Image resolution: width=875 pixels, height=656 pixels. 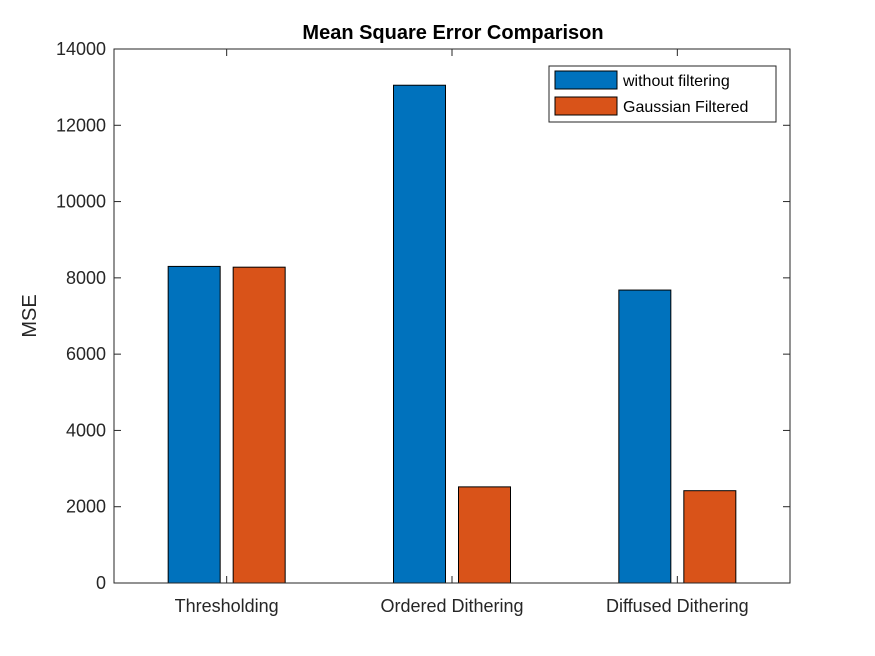 I want to click on y-tick-label-2000: 2000, so click(x=86, y=507).